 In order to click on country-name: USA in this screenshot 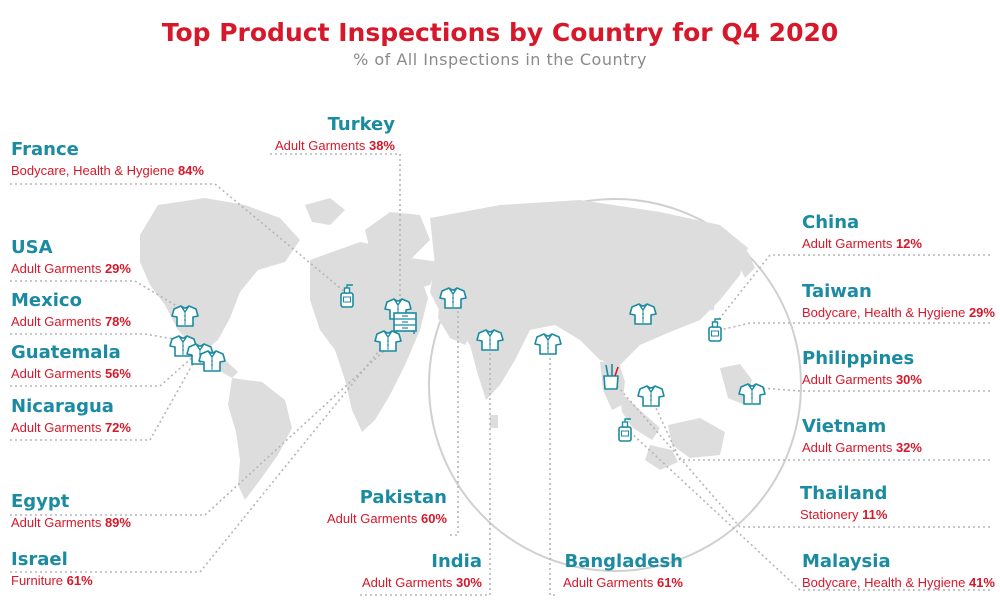, I will do `click(32, 247)`.